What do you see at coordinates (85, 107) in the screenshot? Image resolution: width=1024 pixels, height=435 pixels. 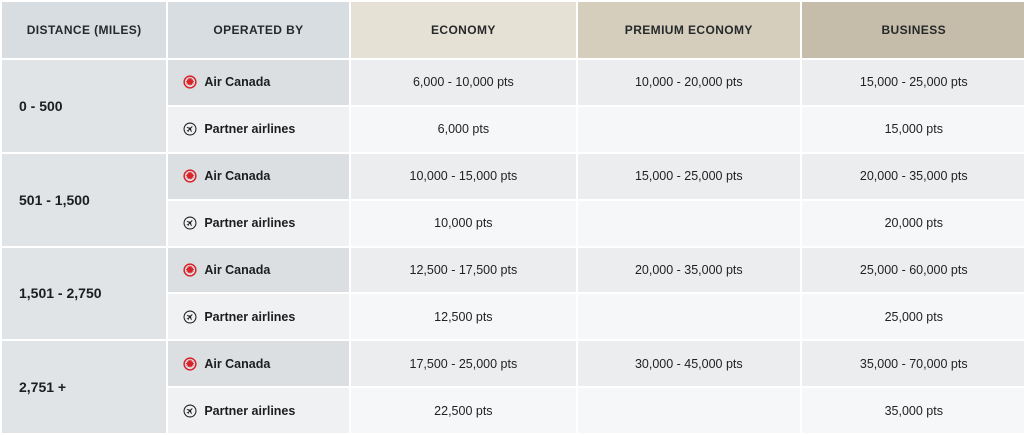 I see `distance-cell: 0 - 500` at bounding box center [85, 107].